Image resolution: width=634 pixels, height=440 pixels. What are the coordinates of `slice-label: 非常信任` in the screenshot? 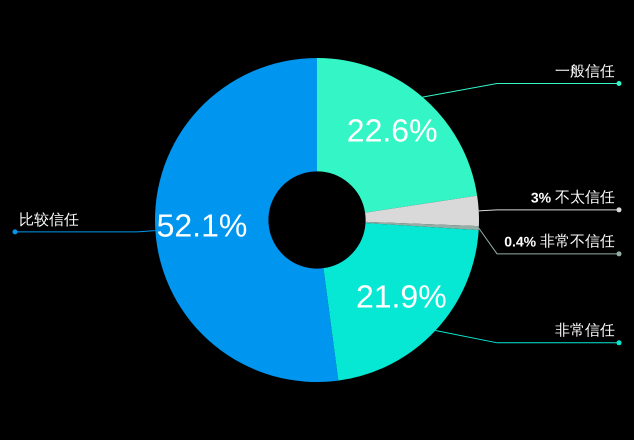 It's located at (585, 330).